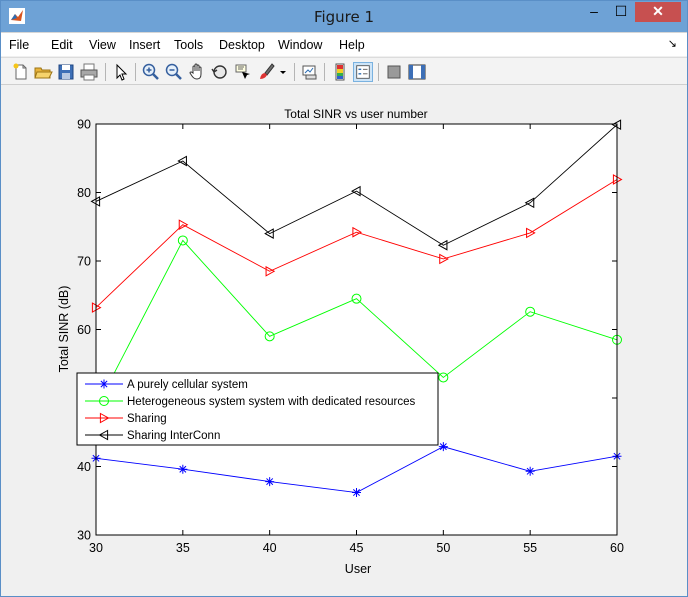 Image resolution: width=688 pixels, height=597 pixels. I want to click on y-tick-label: 80, so click(84, 193).